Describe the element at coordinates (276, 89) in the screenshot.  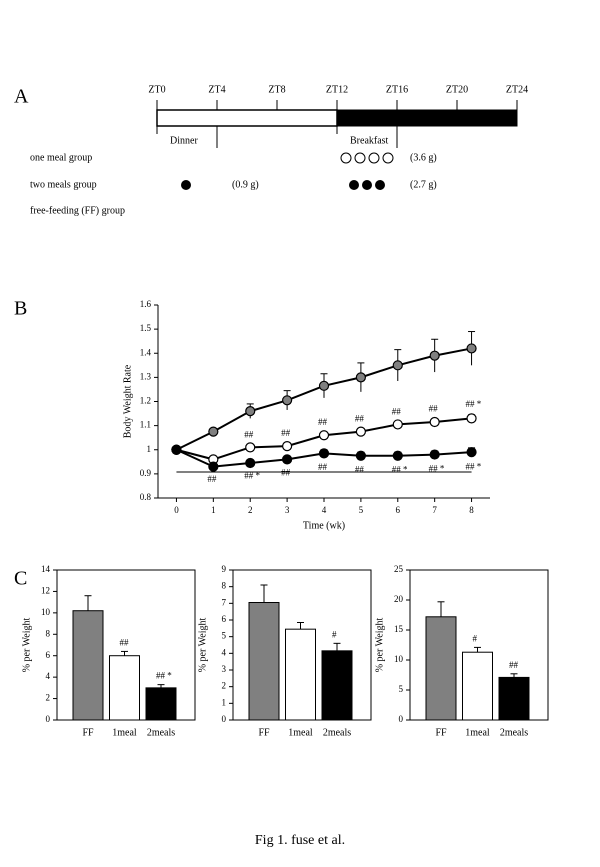
I see `zt-label: ZT8` at that location.